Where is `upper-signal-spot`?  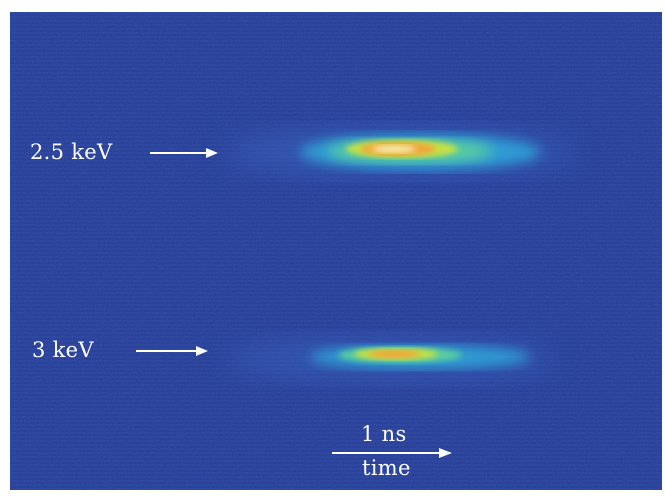
upper-signal-spot is located at coordinates (400, 152).